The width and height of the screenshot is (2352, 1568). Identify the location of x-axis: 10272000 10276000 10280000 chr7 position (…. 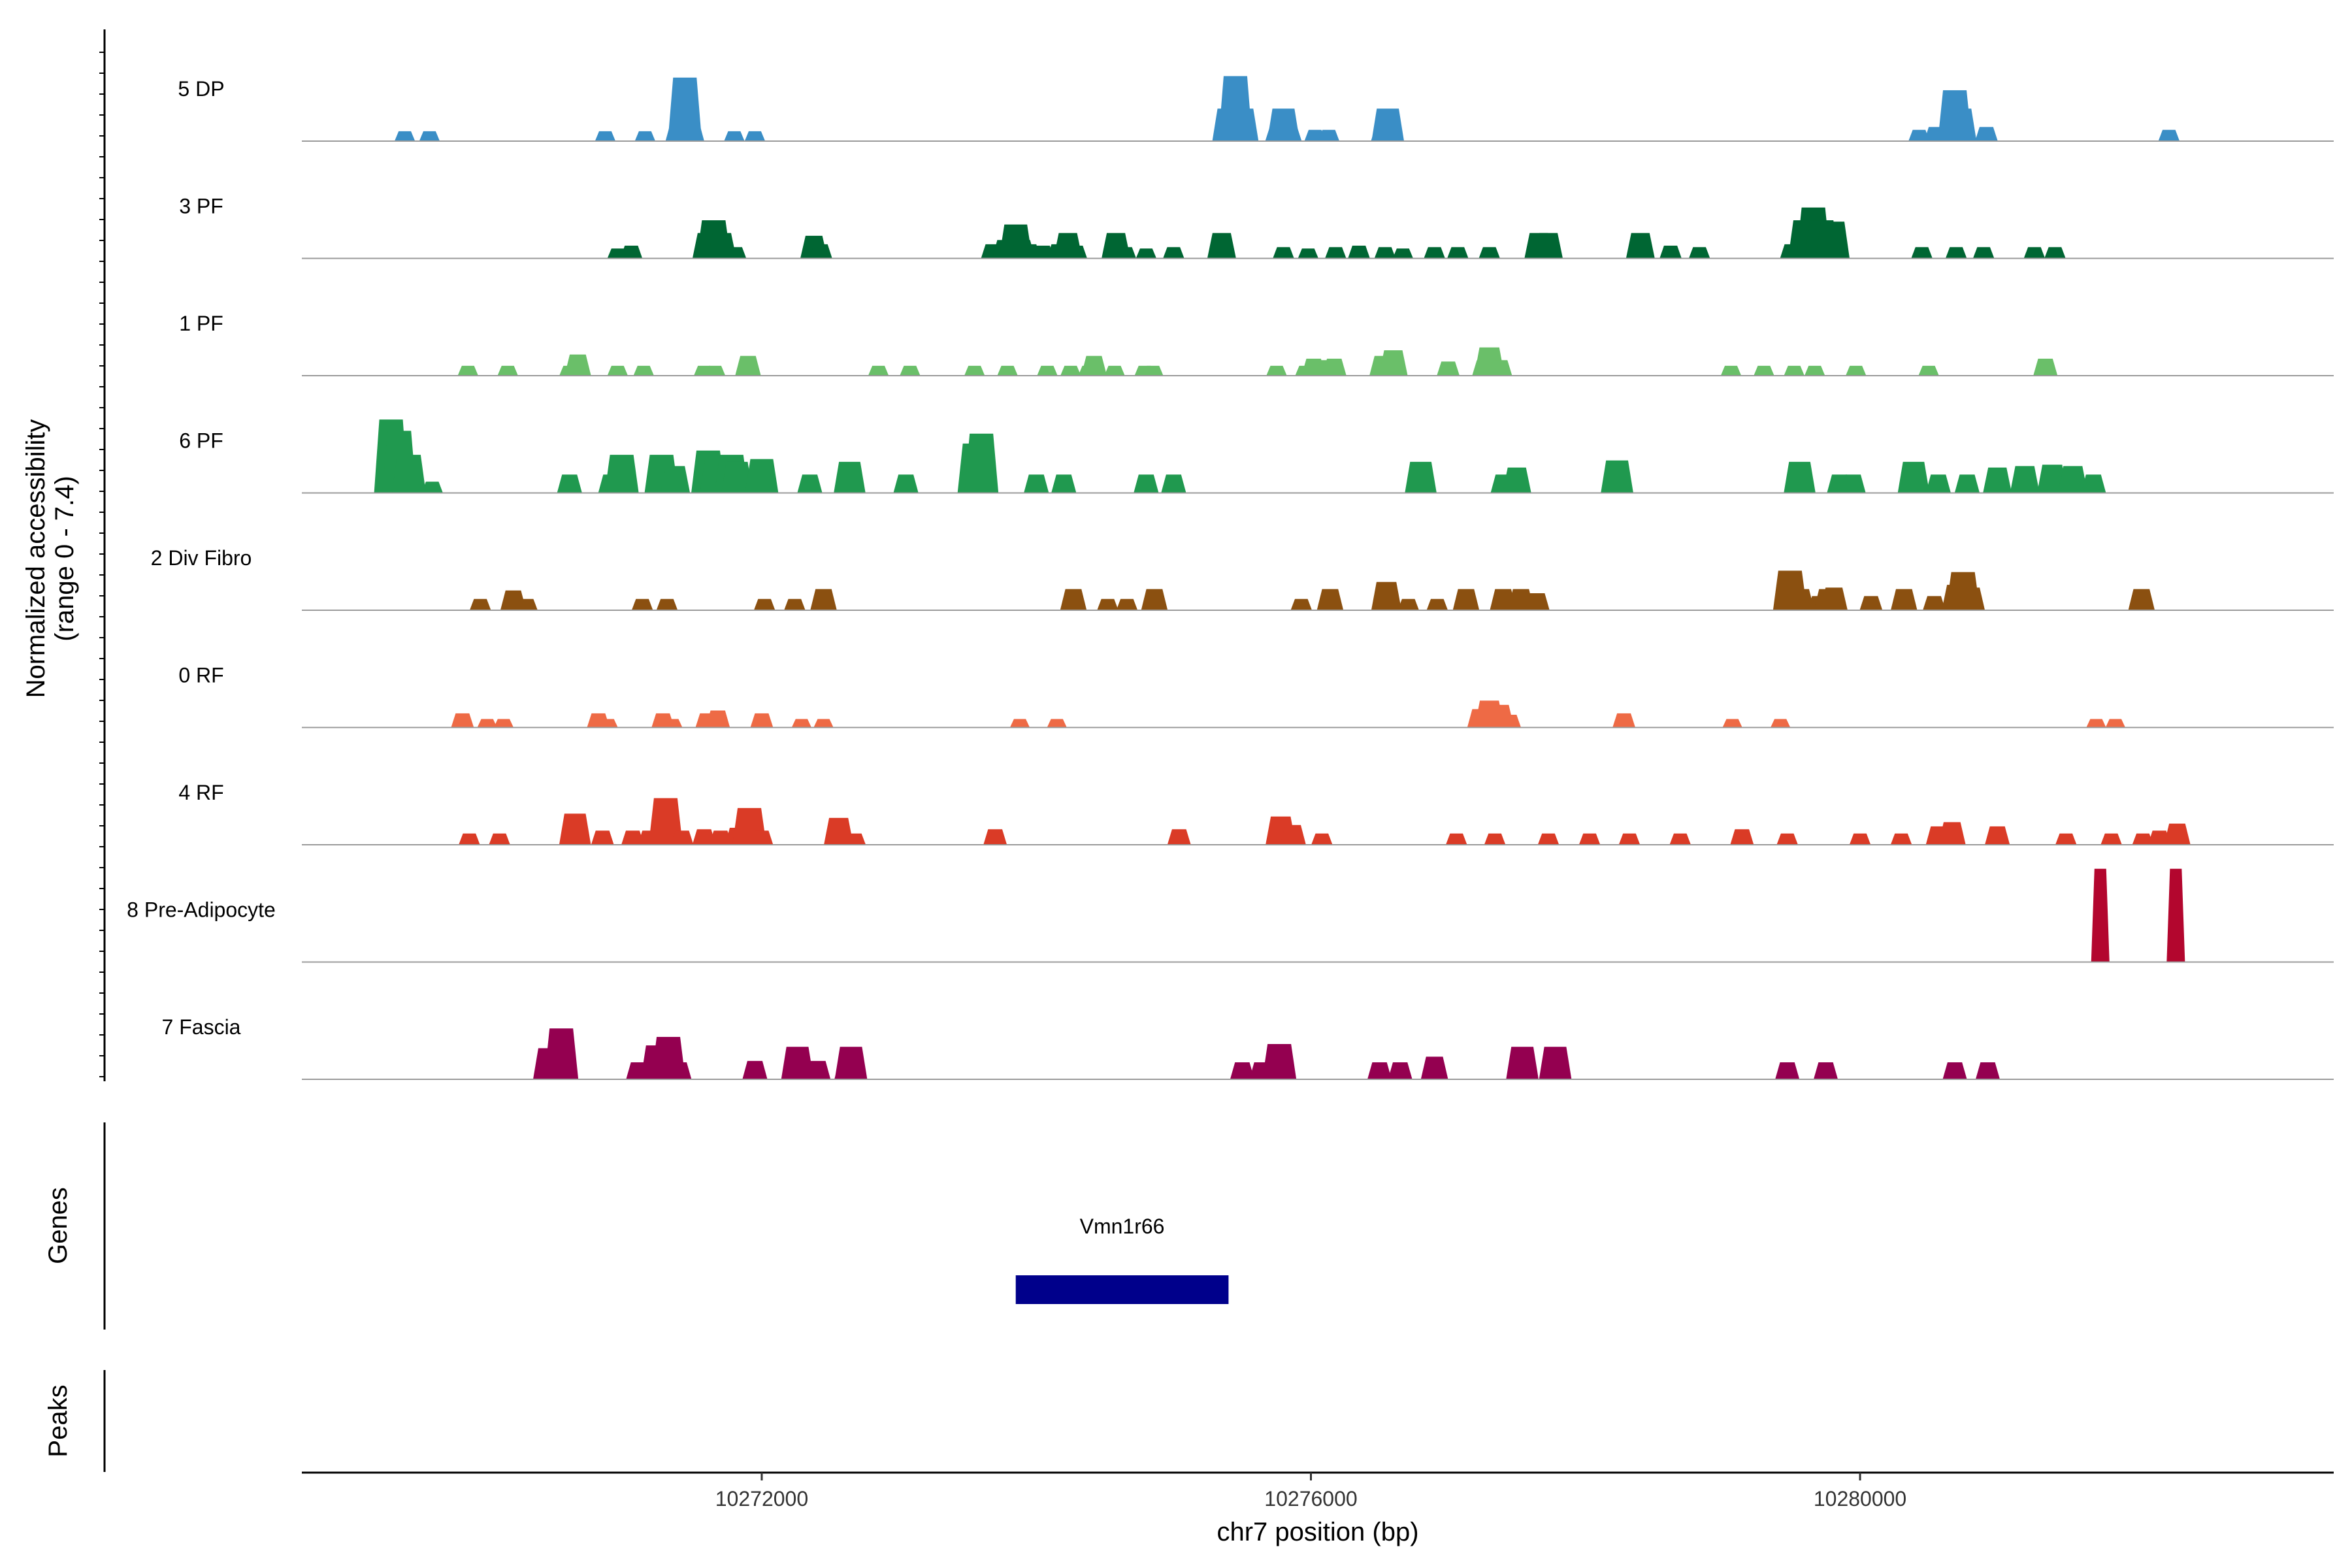
(1318, 1508).